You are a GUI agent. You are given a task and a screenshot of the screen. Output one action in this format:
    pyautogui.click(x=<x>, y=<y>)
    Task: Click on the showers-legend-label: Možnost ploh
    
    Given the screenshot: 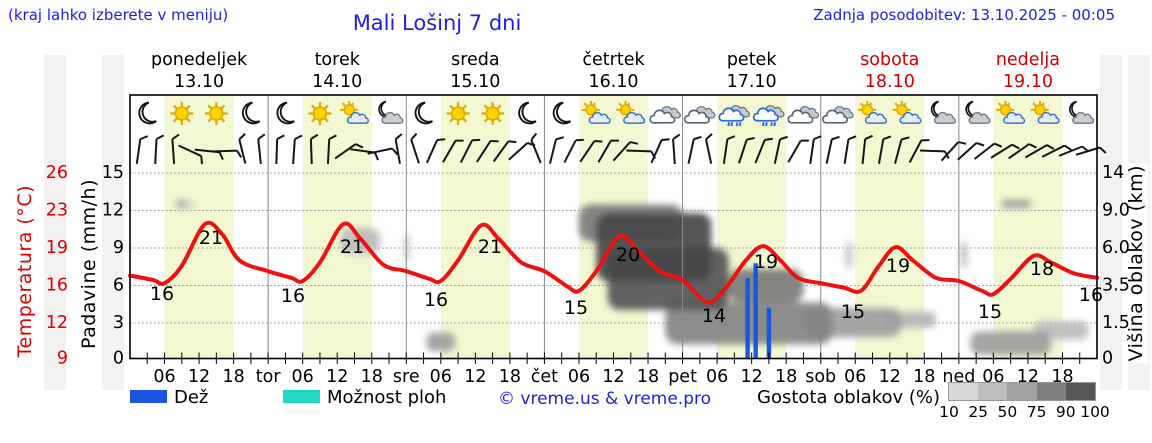 What is the action you would take?
    pyautogui.click(x=387, y=397)
    